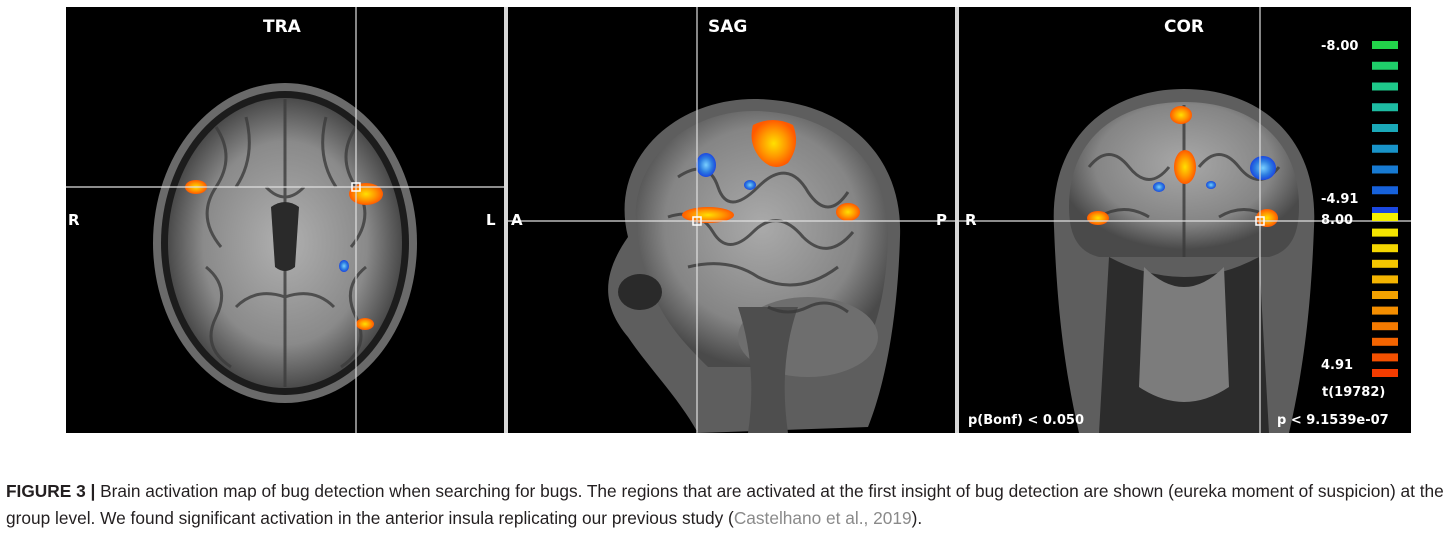  What do you see at coordinates (366, 194) in the screenshot?
I see `tra-activation-left-insula` at bounding box center [366, 194].